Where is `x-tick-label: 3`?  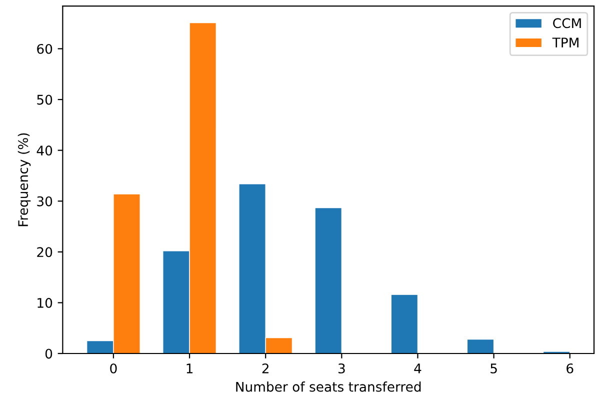 x-tick-label: 3 is located at coordinates (341, 368).